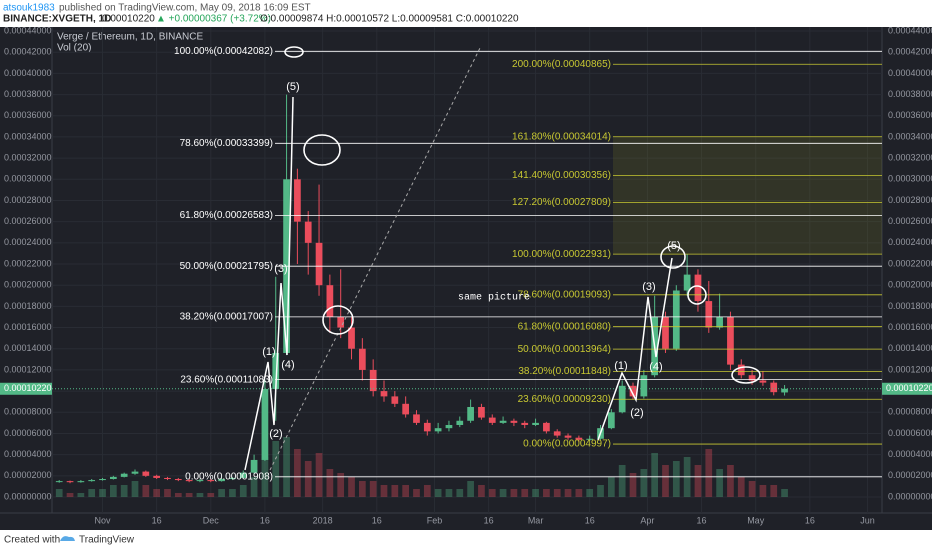 The width and height of the screenshot is (932, 555). What do you see at coordinates (561, 175) in the screenshot?
I see `fib-label: 141.40%(0.00030356)` at bounding box center [561, 175].